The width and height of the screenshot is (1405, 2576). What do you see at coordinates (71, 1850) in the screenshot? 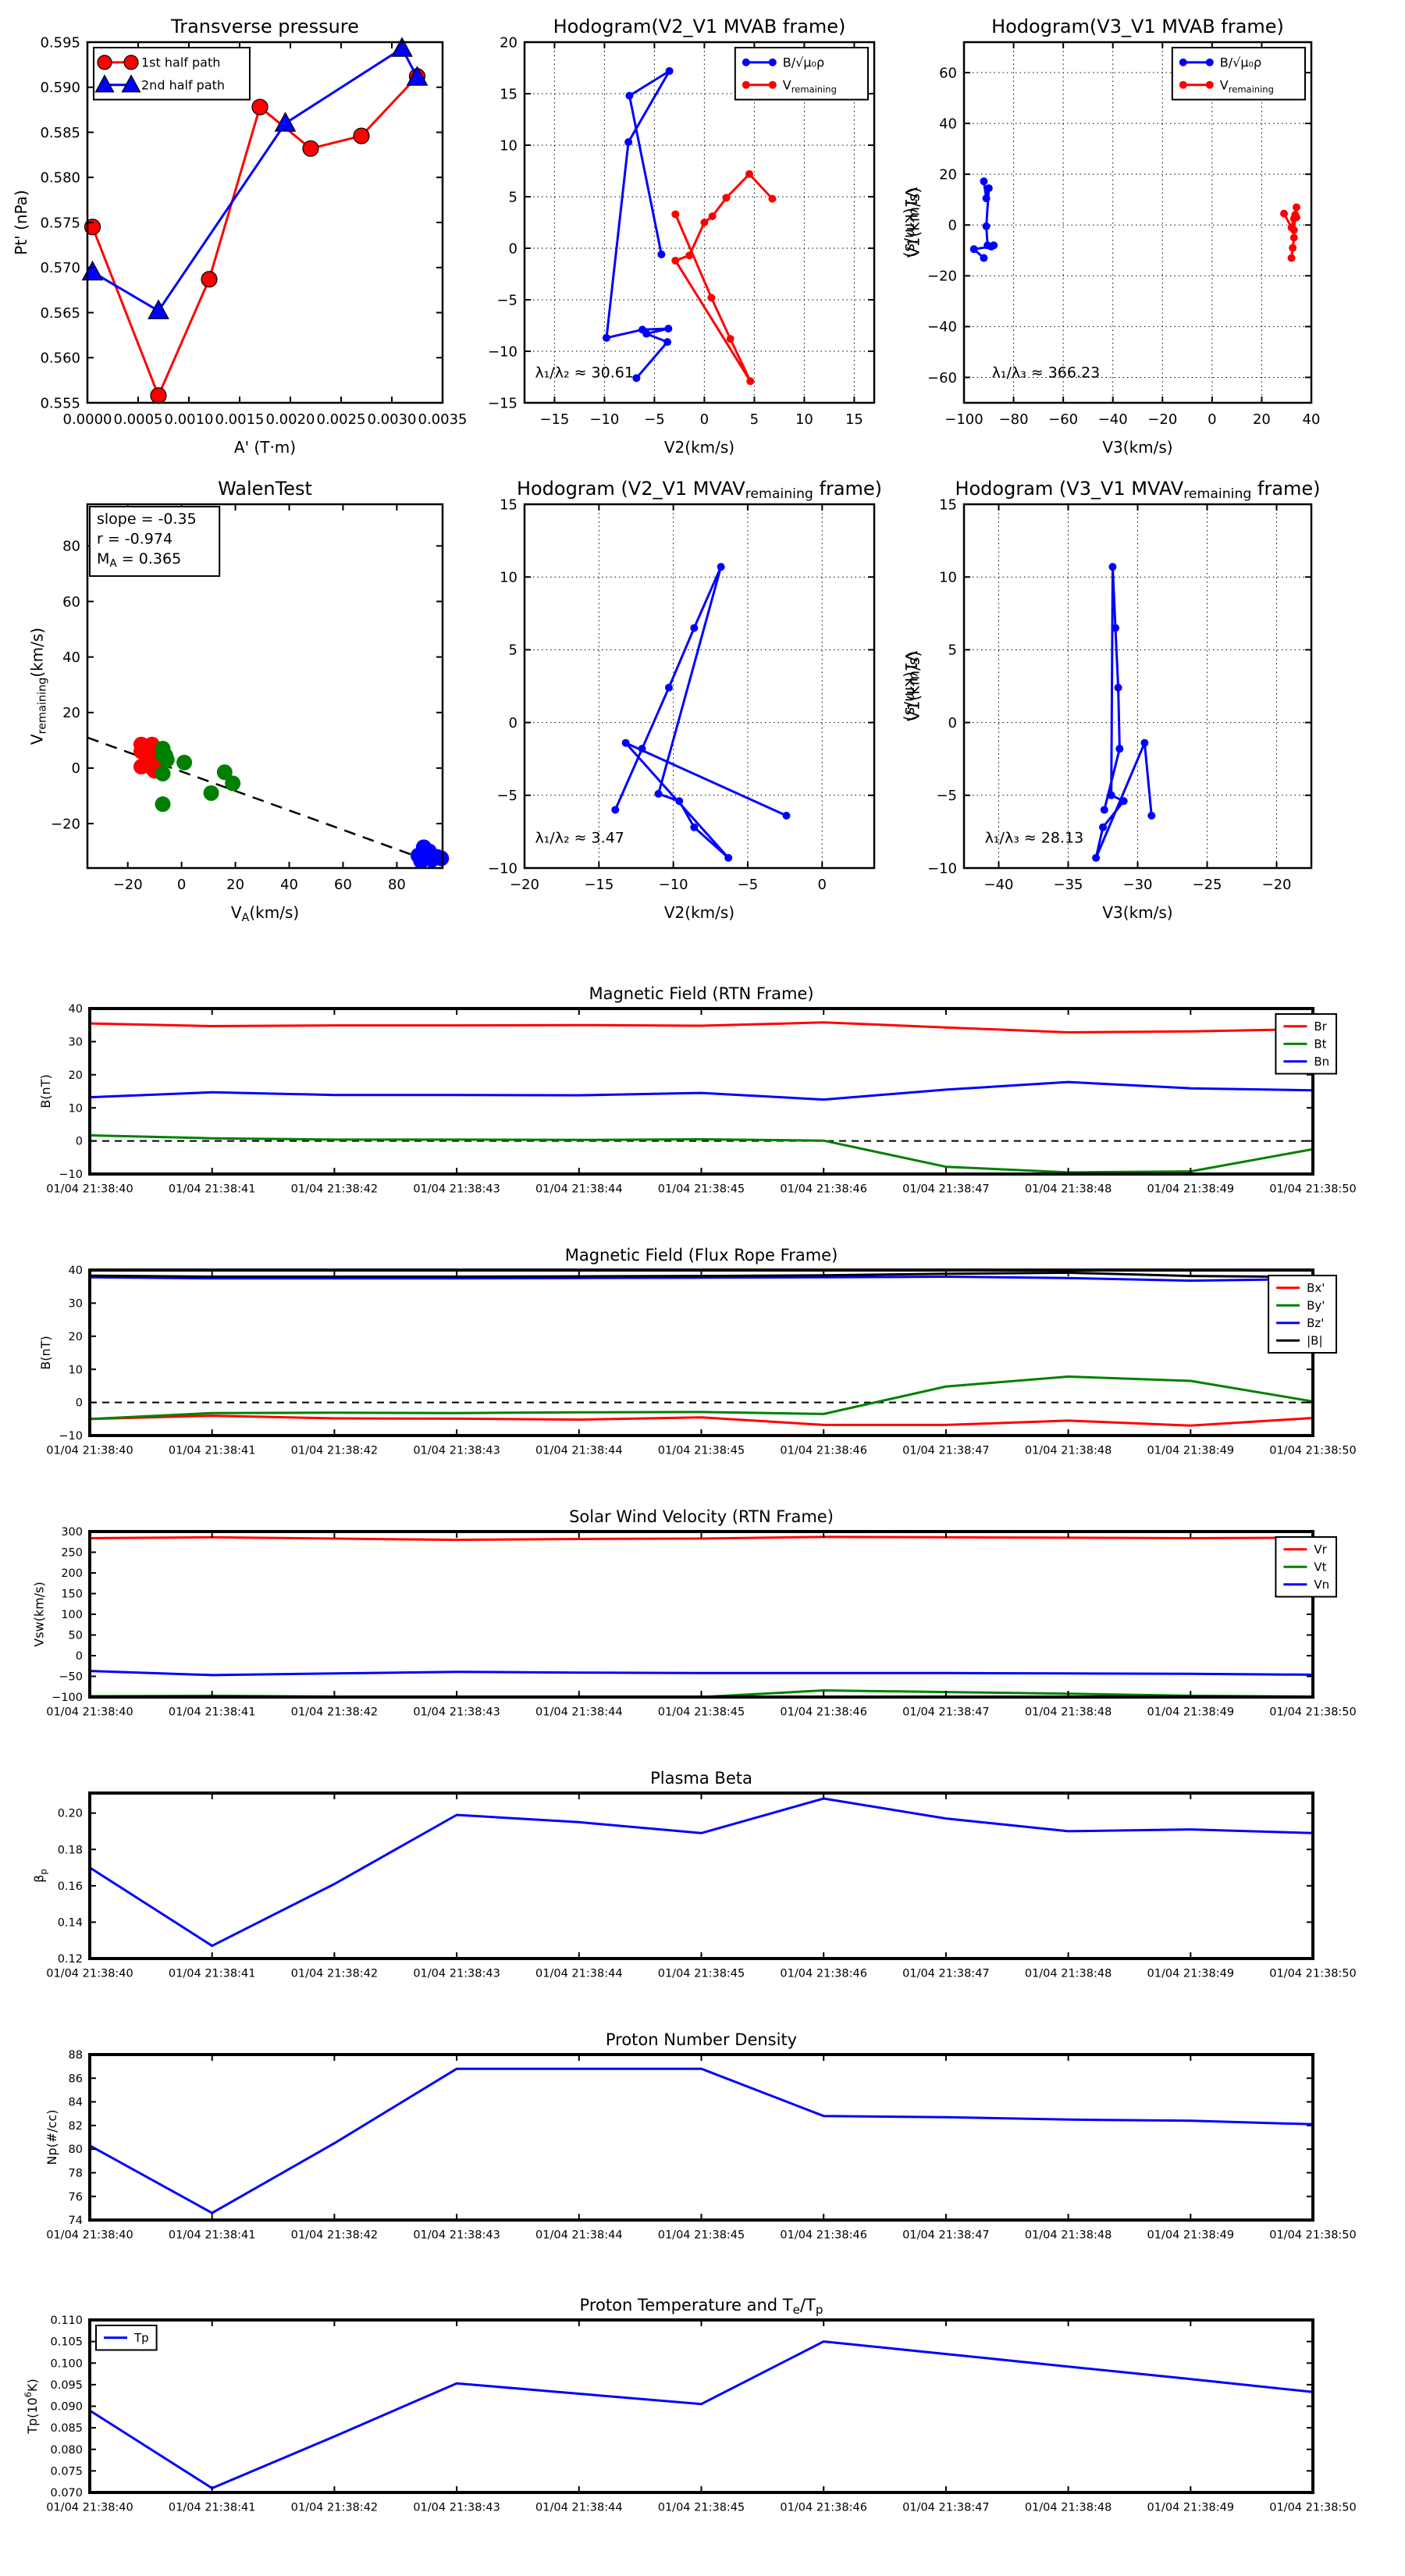
I see `svg-text: 0.18` at bounding box center [71, 1850].